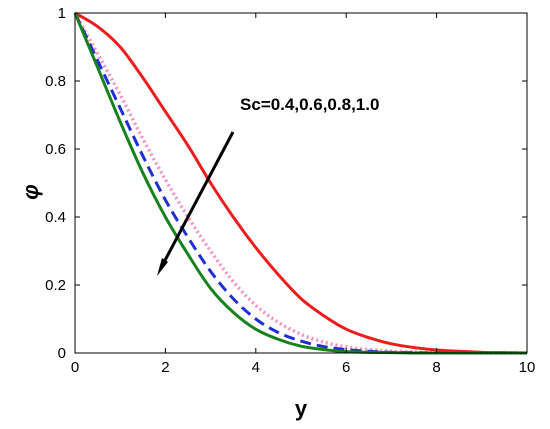 The width and height of the screenshot is (550, 429). What do you see at coordinates (62, 353) in the screenshot?
I see `y-tick-label: 0` at bounding box center [62, 353].